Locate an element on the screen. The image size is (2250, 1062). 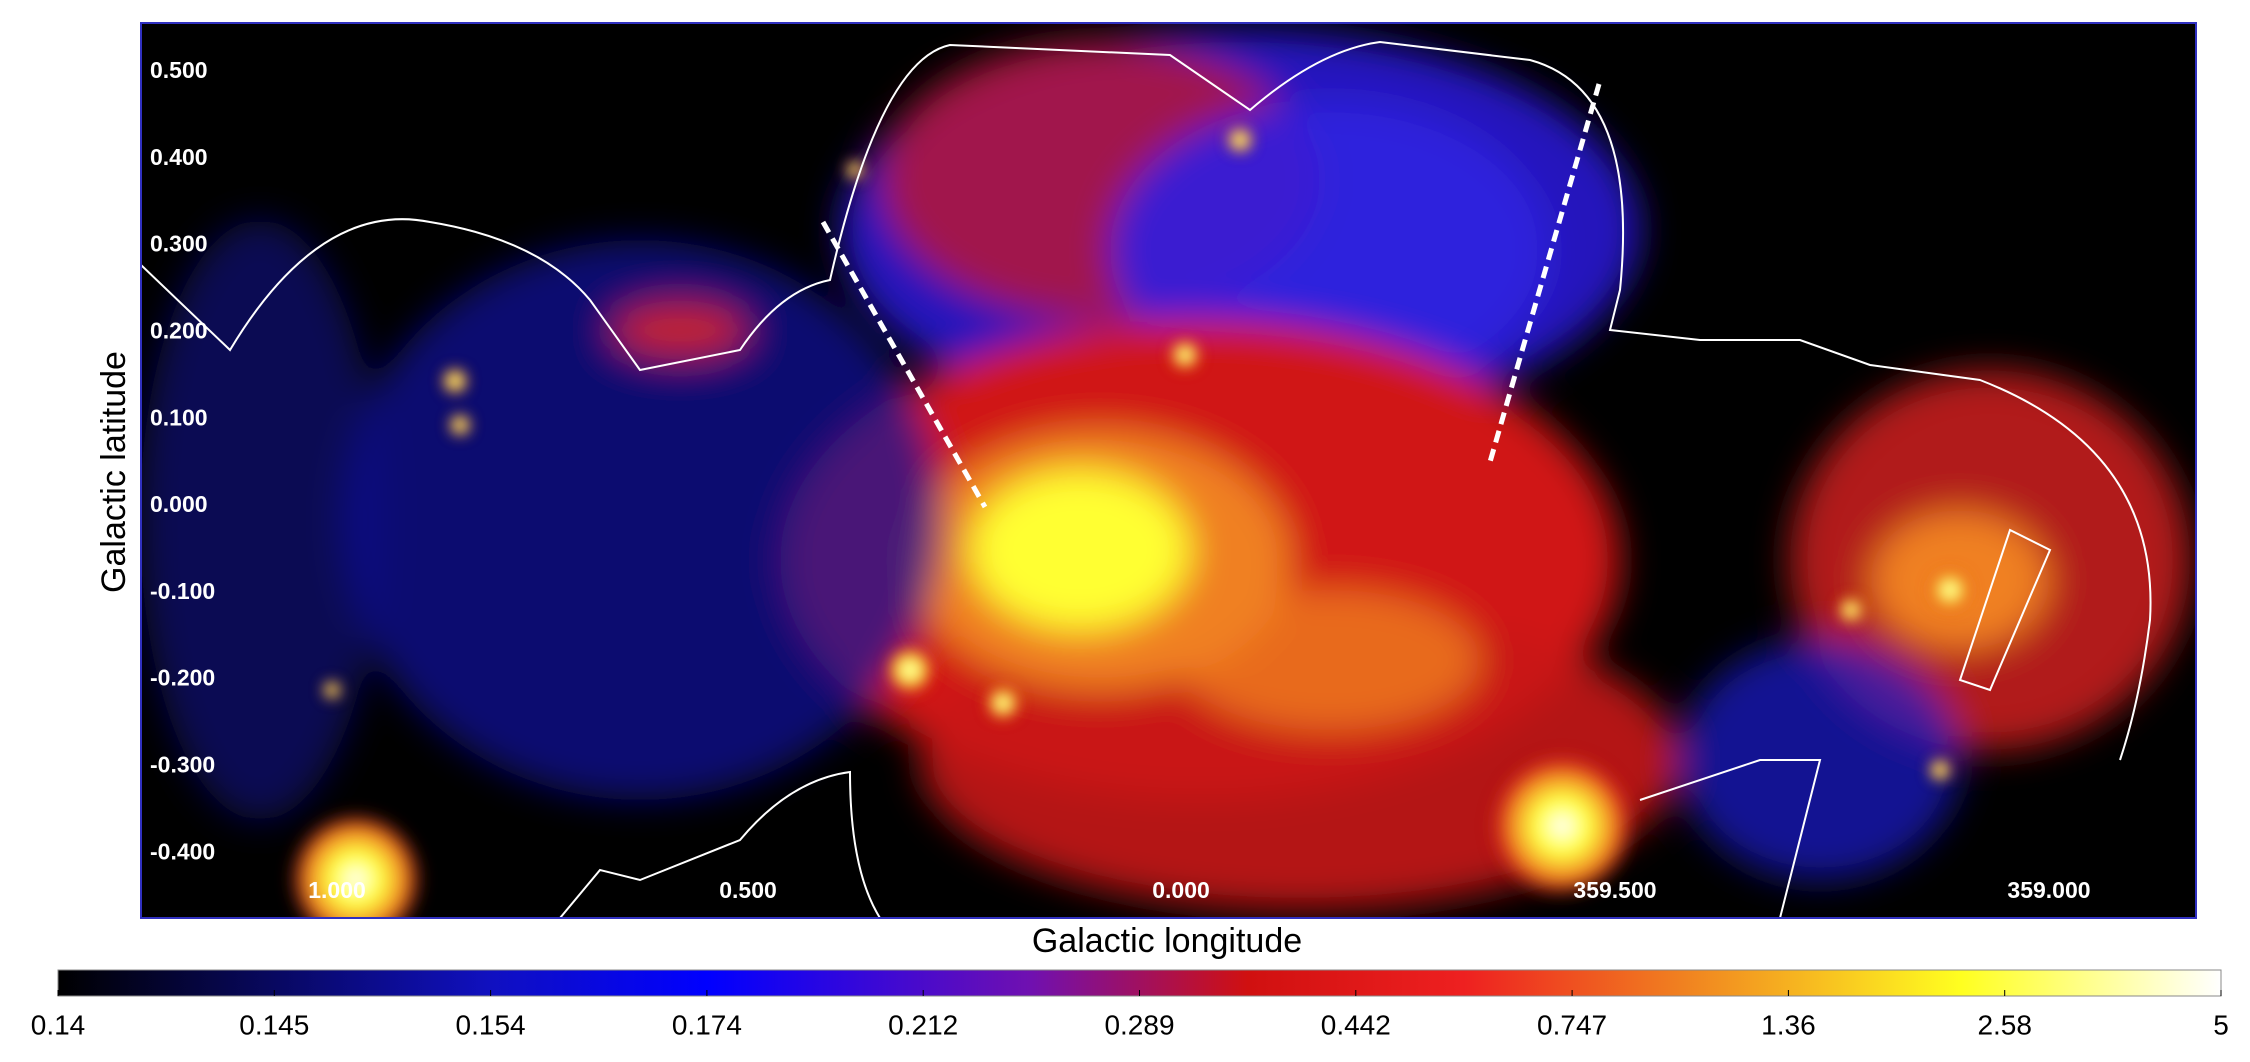
colorbar-tick-label: 0.747 is located at coordinates (1572, 1024).